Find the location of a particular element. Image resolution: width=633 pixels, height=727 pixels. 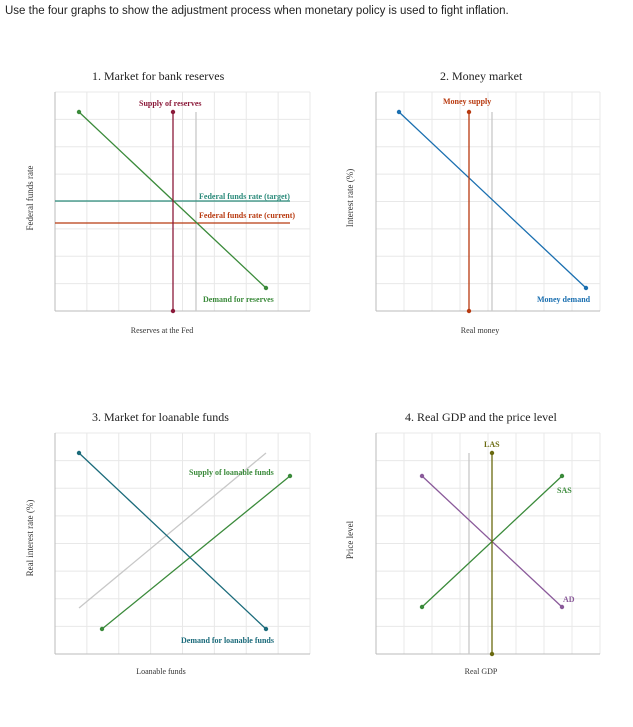

graph4-sas-label: SAS is located at coordinates (564, 490).